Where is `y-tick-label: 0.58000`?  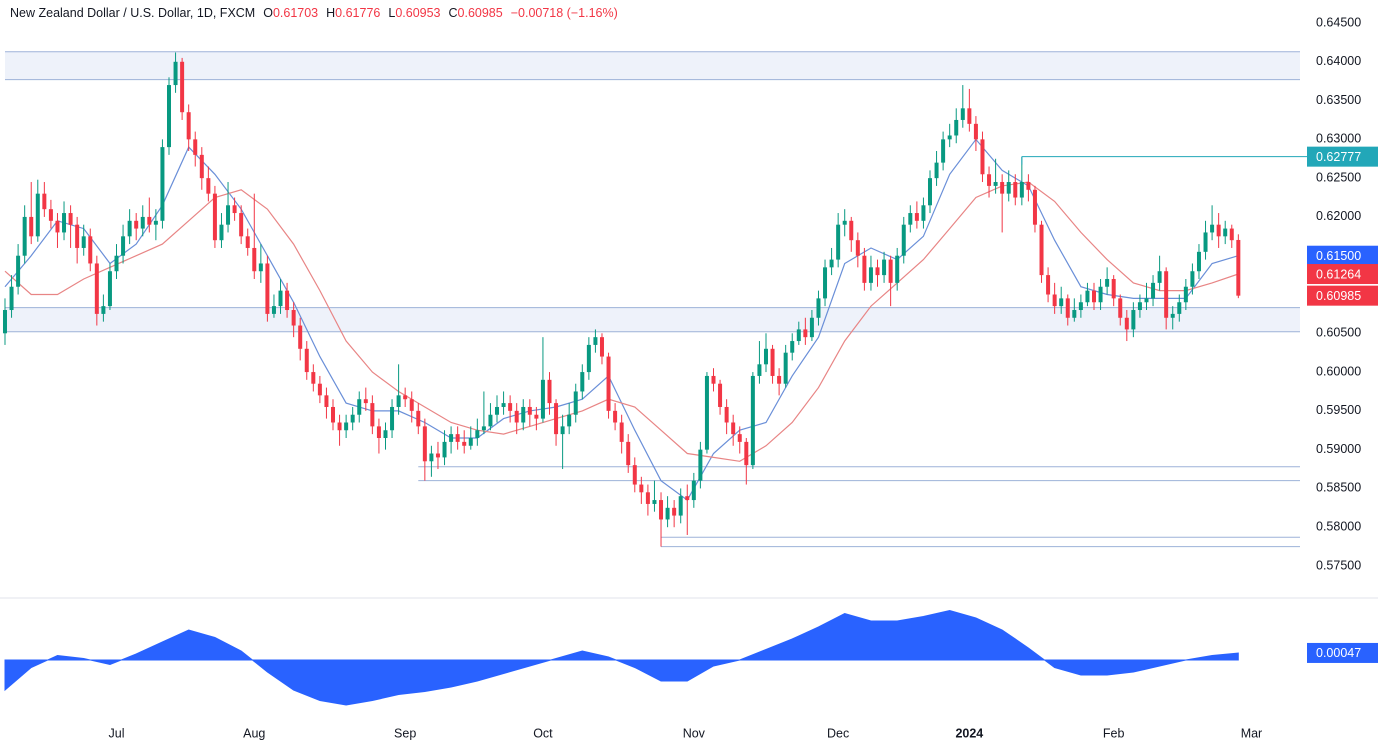 y-tick-label: 0.58000 is located at coordinates (1338, 527).